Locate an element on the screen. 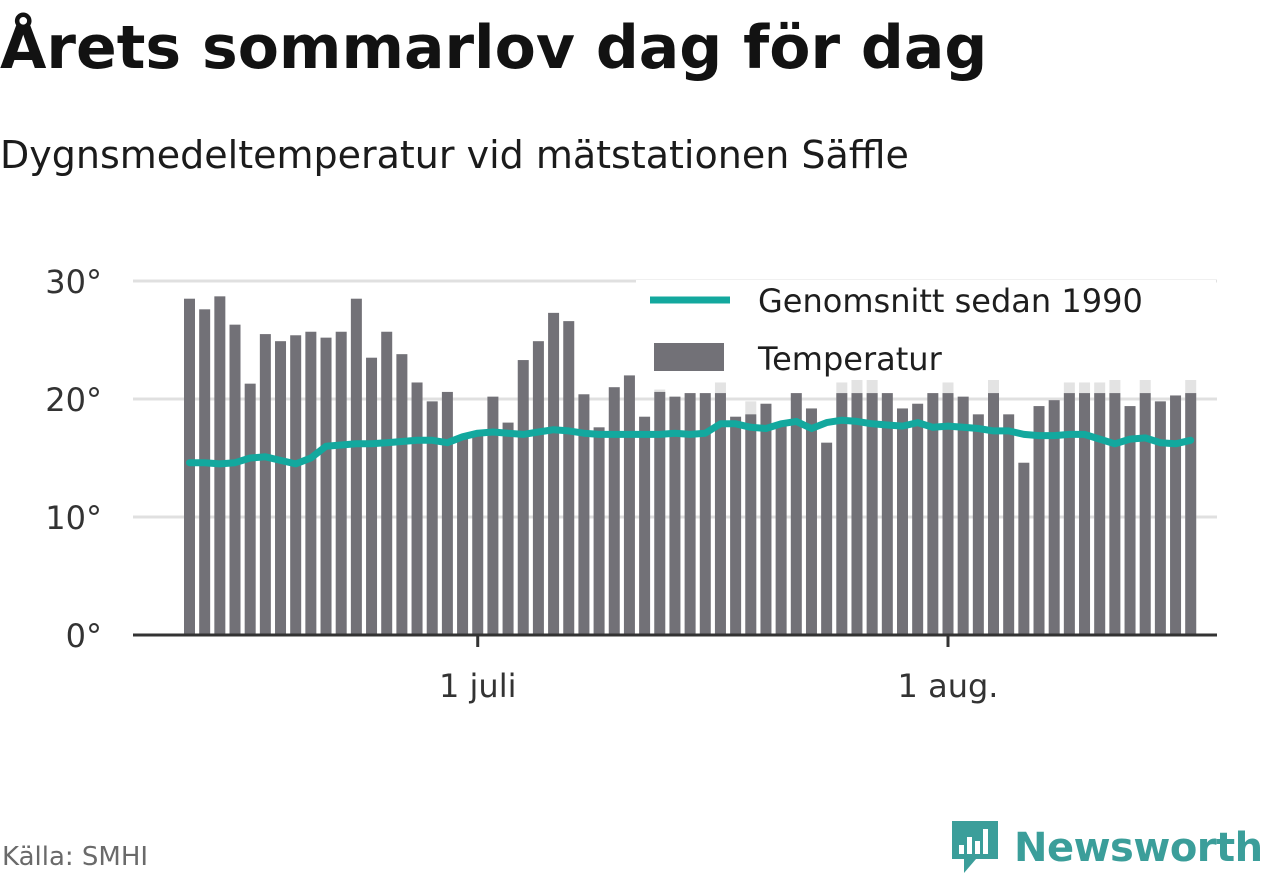  brand-logo: Newsworthy is located at coordinates (1106, 848).